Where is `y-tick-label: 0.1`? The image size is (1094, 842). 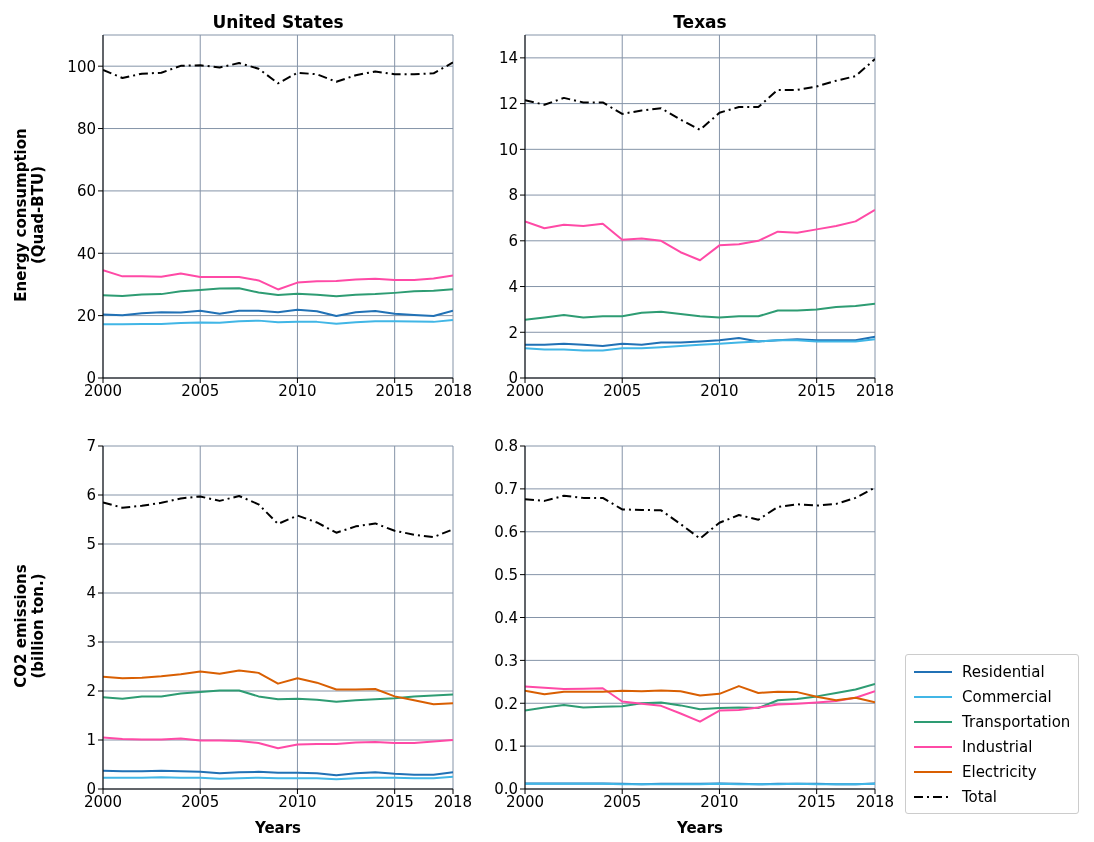 y-tick-label: 0.1 is located at coordinates (506, 746).